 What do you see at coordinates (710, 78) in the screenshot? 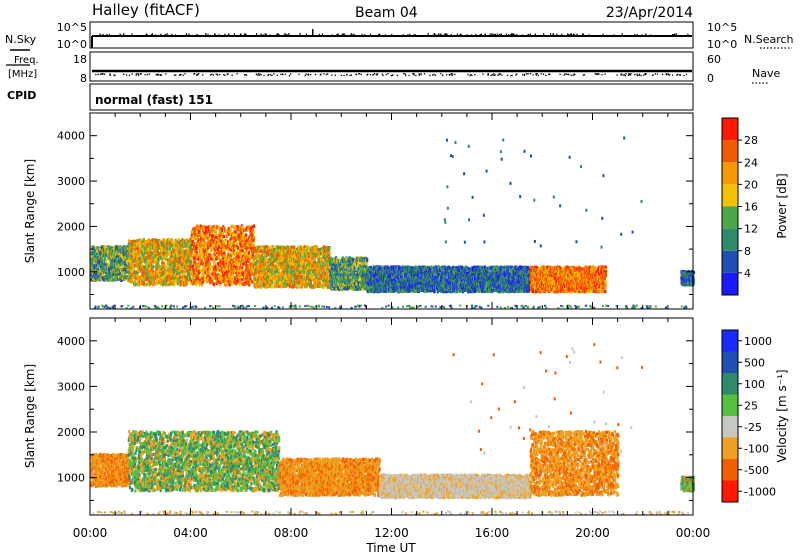
I see `nave-tick-low: 0` at bounding box center [710, 78].